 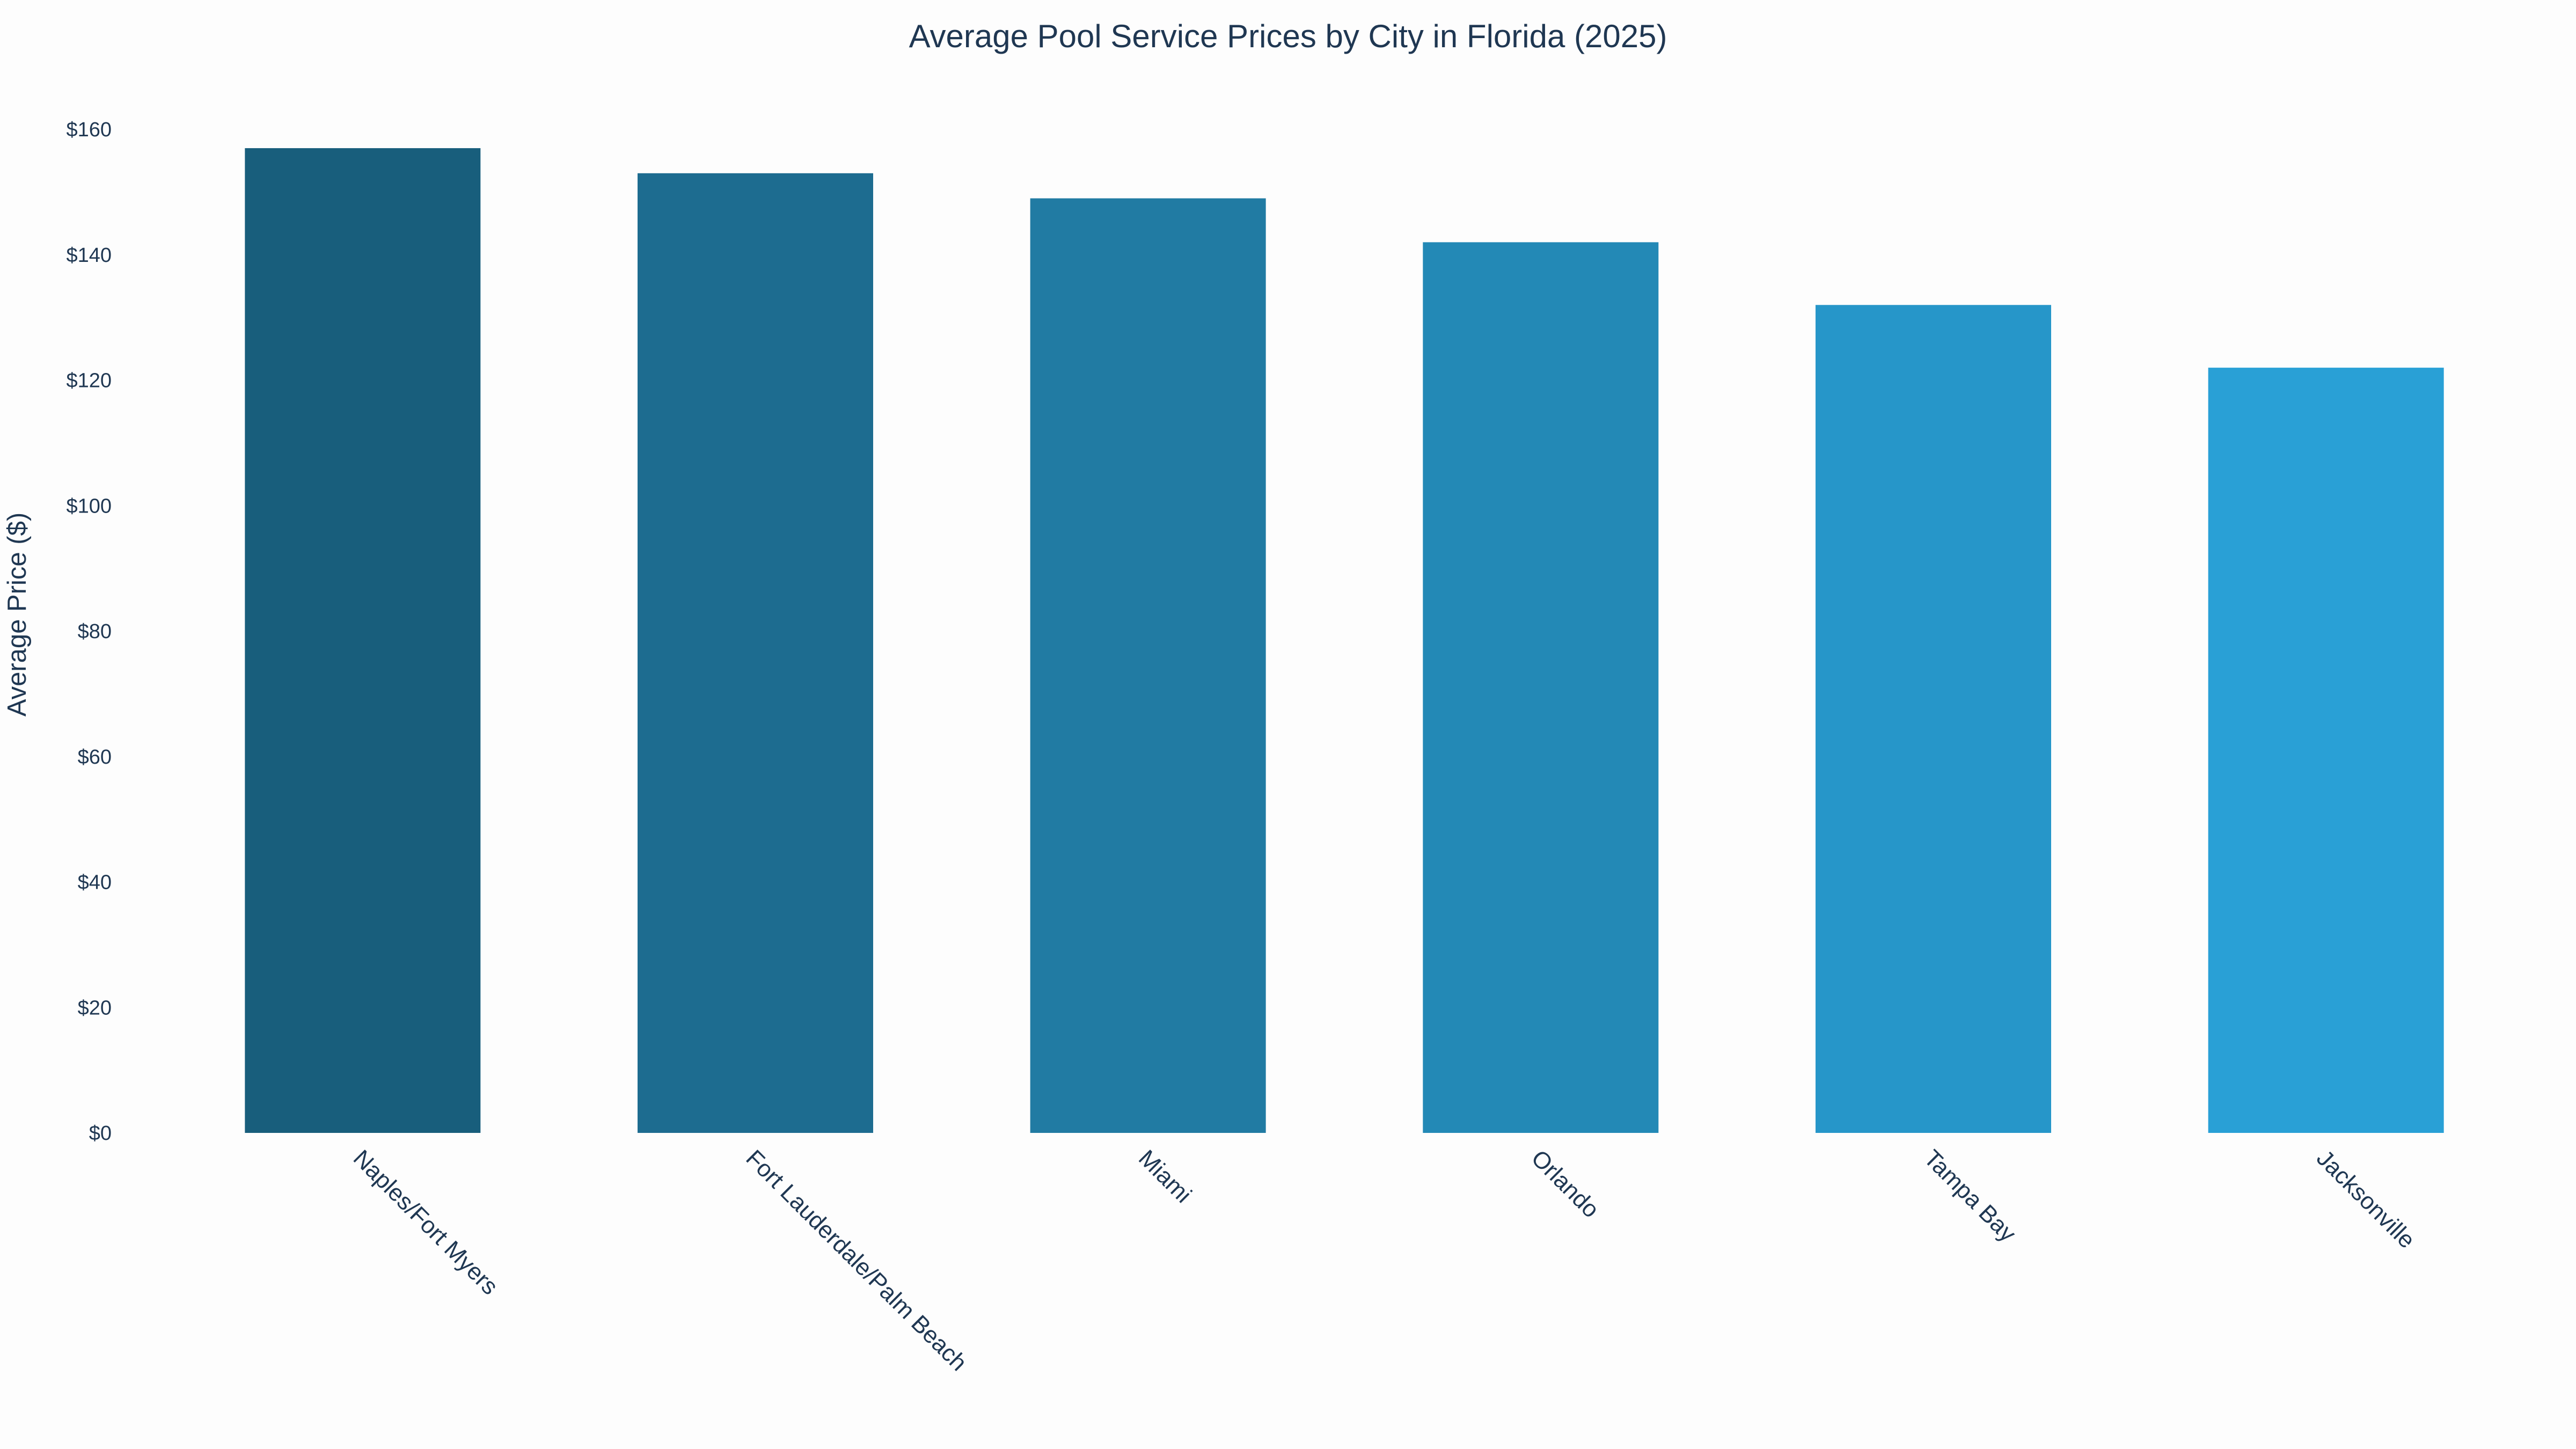 What do you see at coordinates (89, 130) in the screenshot?
I see `y-tick-label: $160` at bounding box center [89, 130].